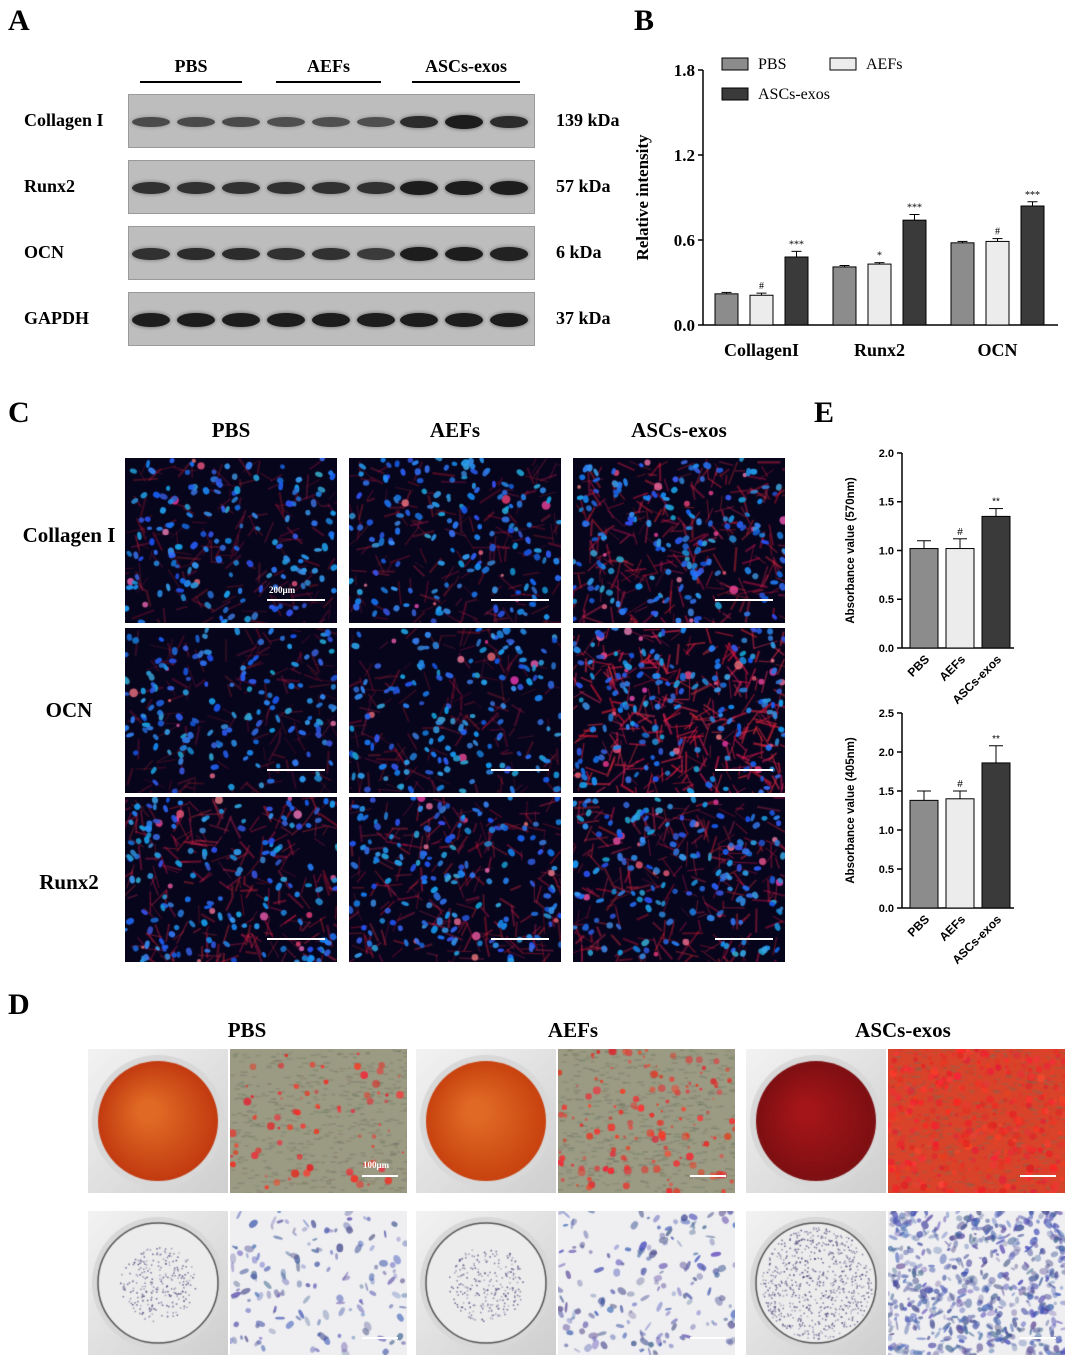  I want to click on y-tick-label: 2.0, so click(886, 753).